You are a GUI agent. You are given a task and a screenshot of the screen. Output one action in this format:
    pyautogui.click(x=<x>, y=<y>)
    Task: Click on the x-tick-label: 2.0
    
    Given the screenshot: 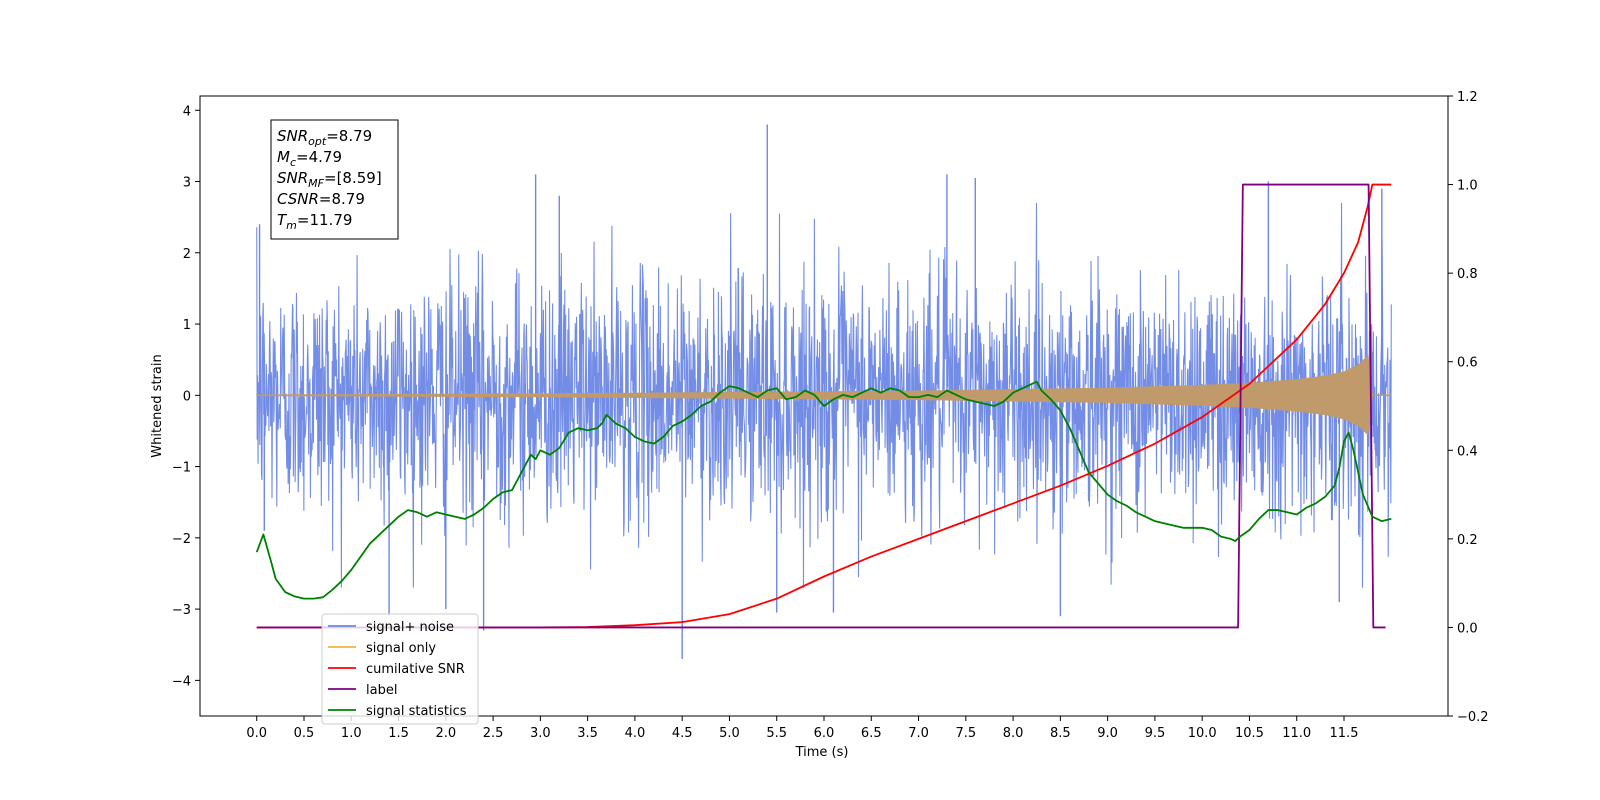 What is the action you would take?
    pyautogui.click(x=445, y=733)
    